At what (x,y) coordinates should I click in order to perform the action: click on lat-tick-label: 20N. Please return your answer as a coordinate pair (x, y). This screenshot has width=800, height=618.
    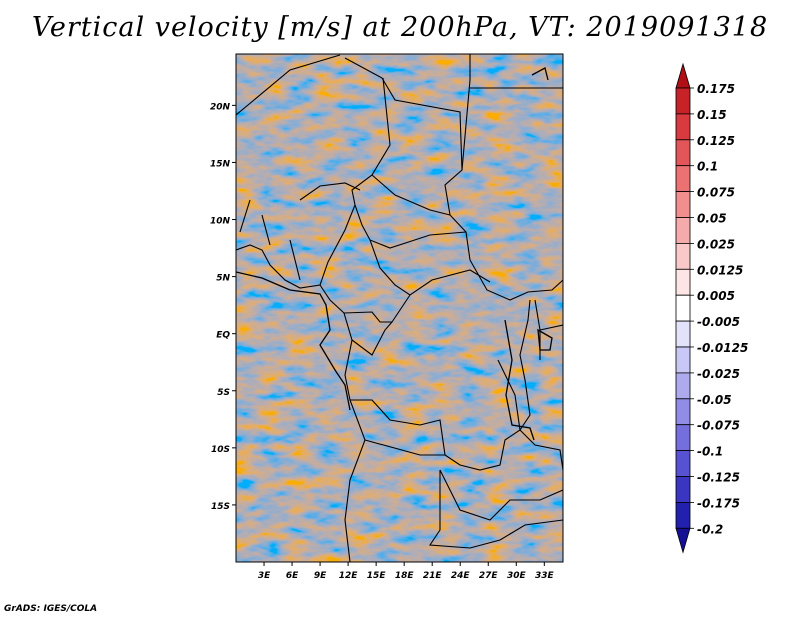
    Looking at the image, I should click on (220, 107).